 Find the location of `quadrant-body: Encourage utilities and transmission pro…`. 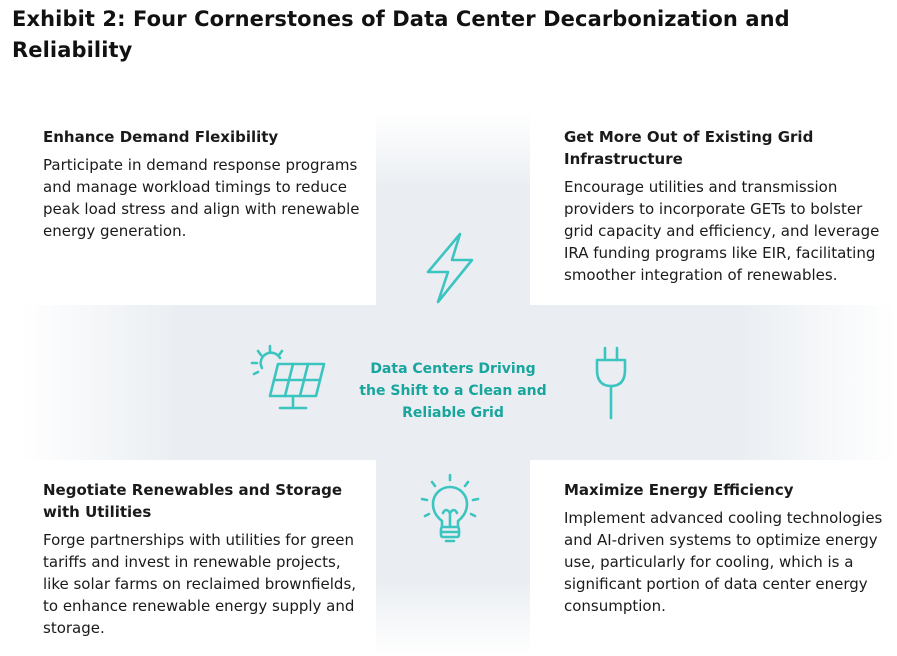

quadrant-body: Encourage utilities and transmission pro… is located at coordinates (722, 231).